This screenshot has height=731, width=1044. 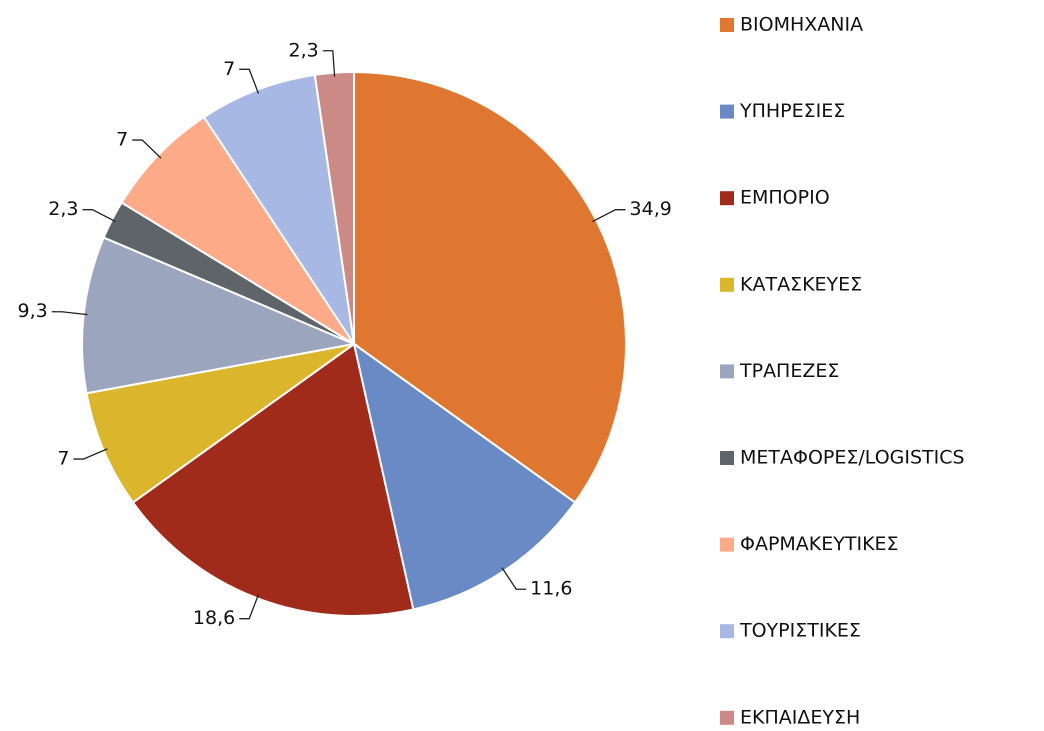 What do you see at coordinates (800, 717) in the screenshot?
I see `legend-label: ΕΚΠΑΙΔΕΥΣΗ` at bounding box center [800, 717].